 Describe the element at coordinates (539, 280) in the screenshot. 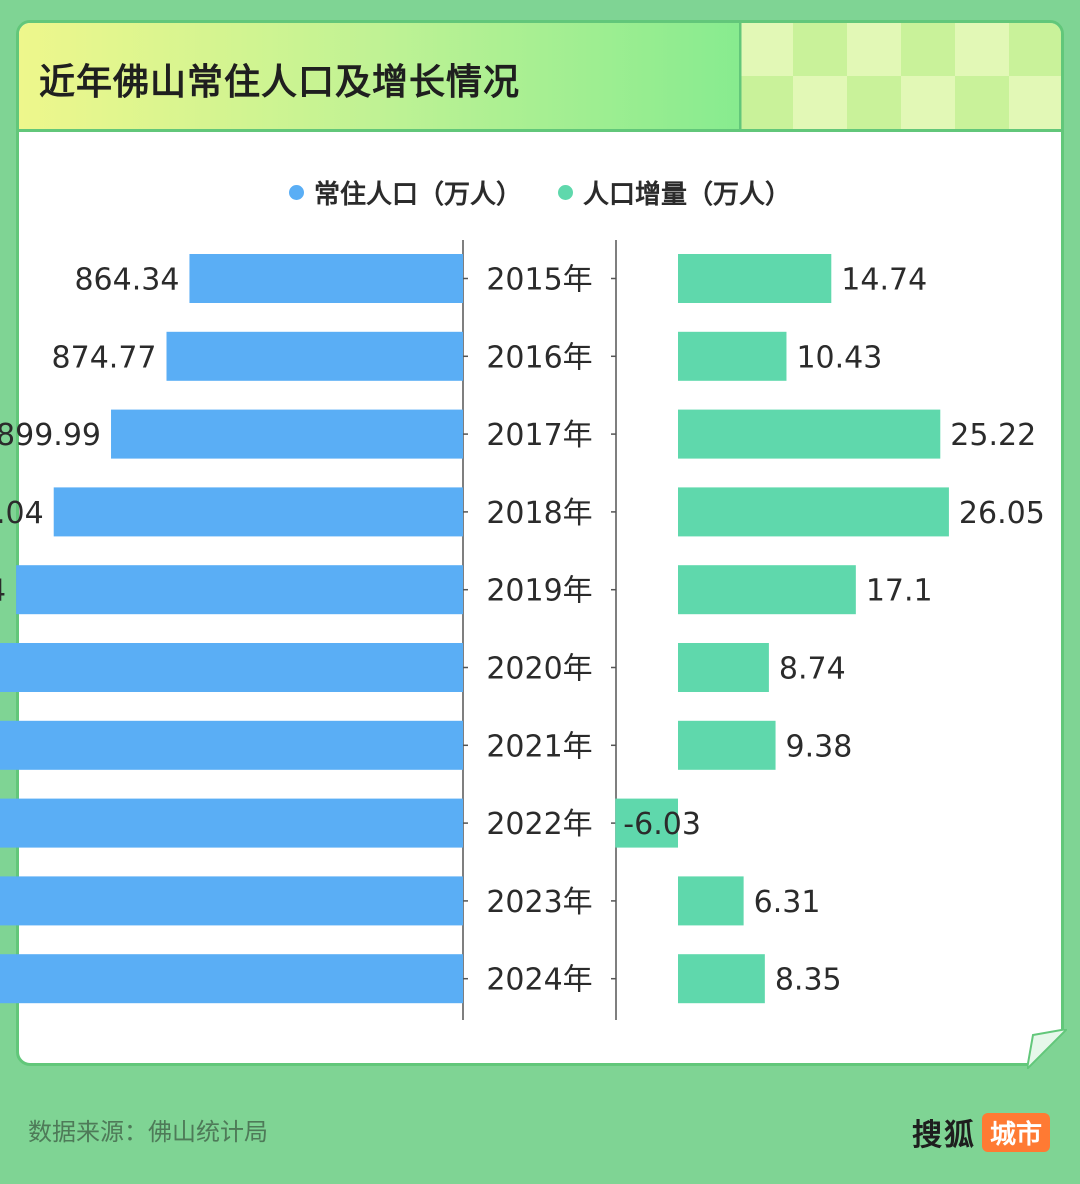

I see `year-label: 2015年` at that location.